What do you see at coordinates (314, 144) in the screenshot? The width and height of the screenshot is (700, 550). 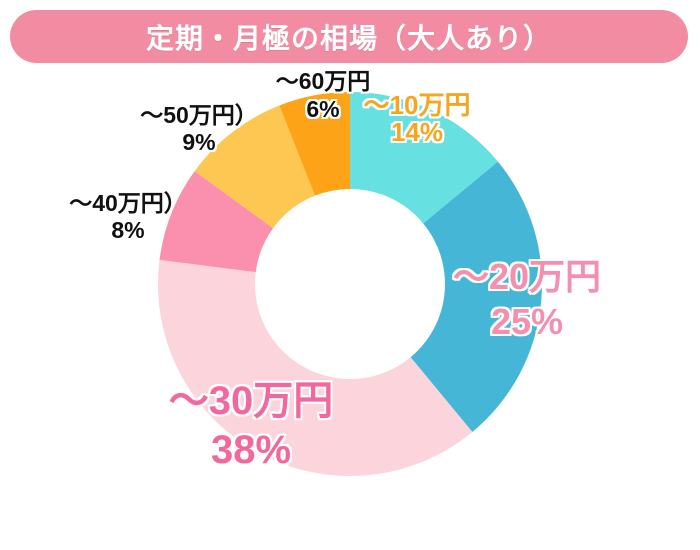 I see `donut-segment-60man` at bounding box center [314, 144].